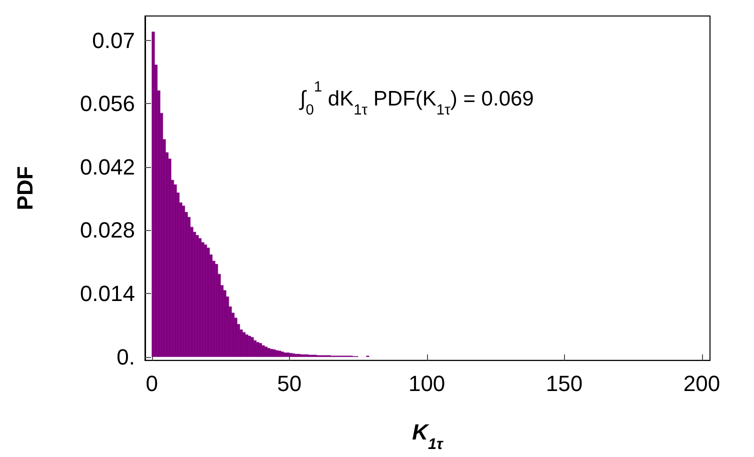  I want to click on y-tick-label: 0.028, so click(107, 230).